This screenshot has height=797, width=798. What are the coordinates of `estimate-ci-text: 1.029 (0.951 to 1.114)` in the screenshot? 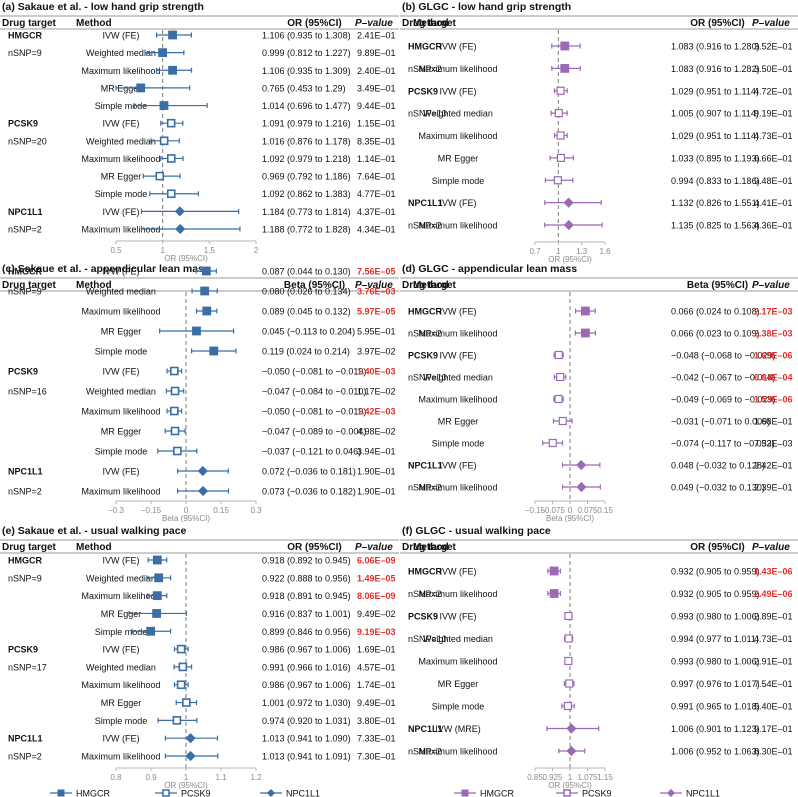 It's located at (715, 136).